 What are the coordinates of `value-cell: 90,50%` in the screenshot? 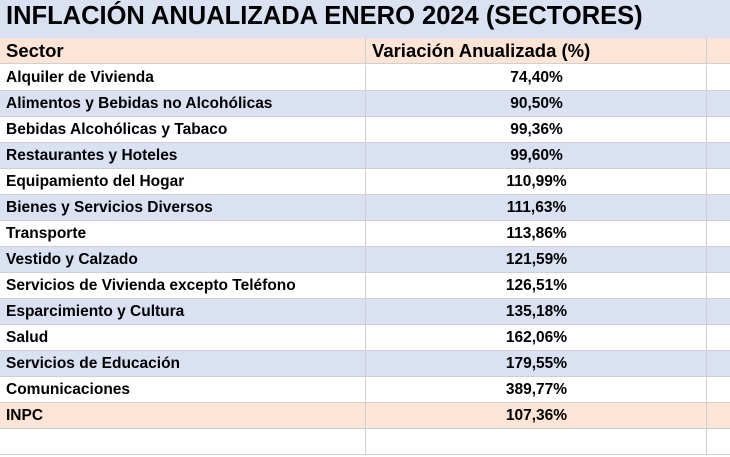 It's located at (536, 103).